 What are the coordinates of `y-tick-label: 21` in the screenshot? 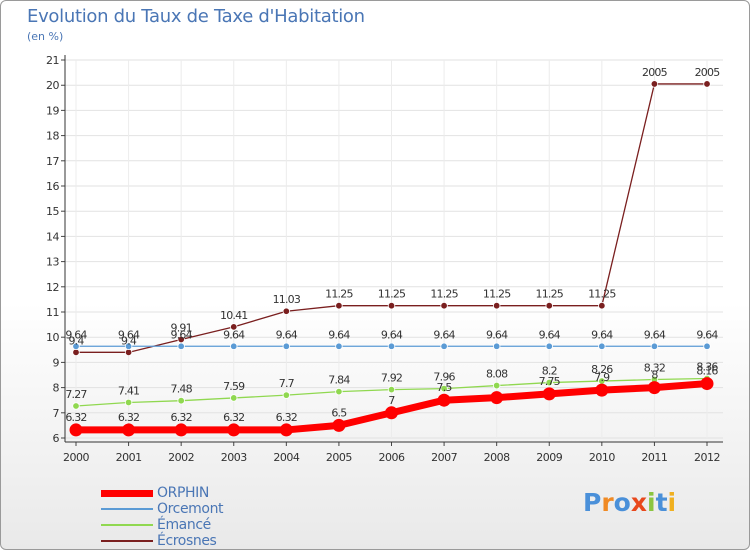 It's located at (52, 60).